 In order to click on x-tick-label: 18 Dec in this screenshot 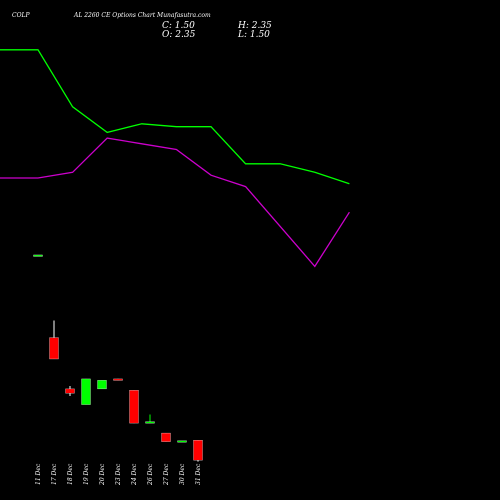, I will do `click(70, 474)`.